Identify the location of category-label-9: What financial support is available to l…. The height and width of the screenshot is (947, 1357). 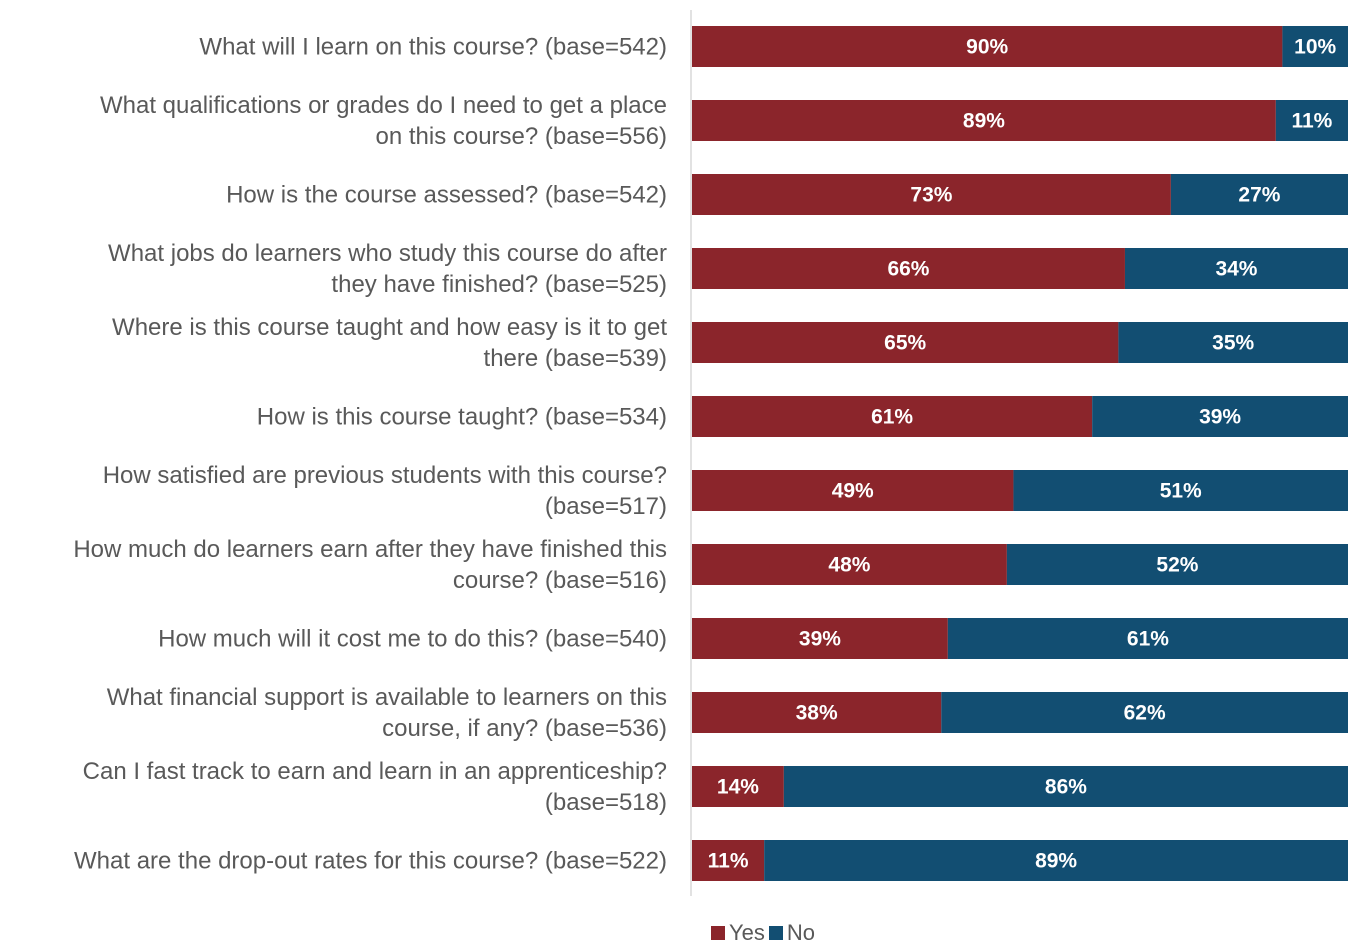
(387, 713).